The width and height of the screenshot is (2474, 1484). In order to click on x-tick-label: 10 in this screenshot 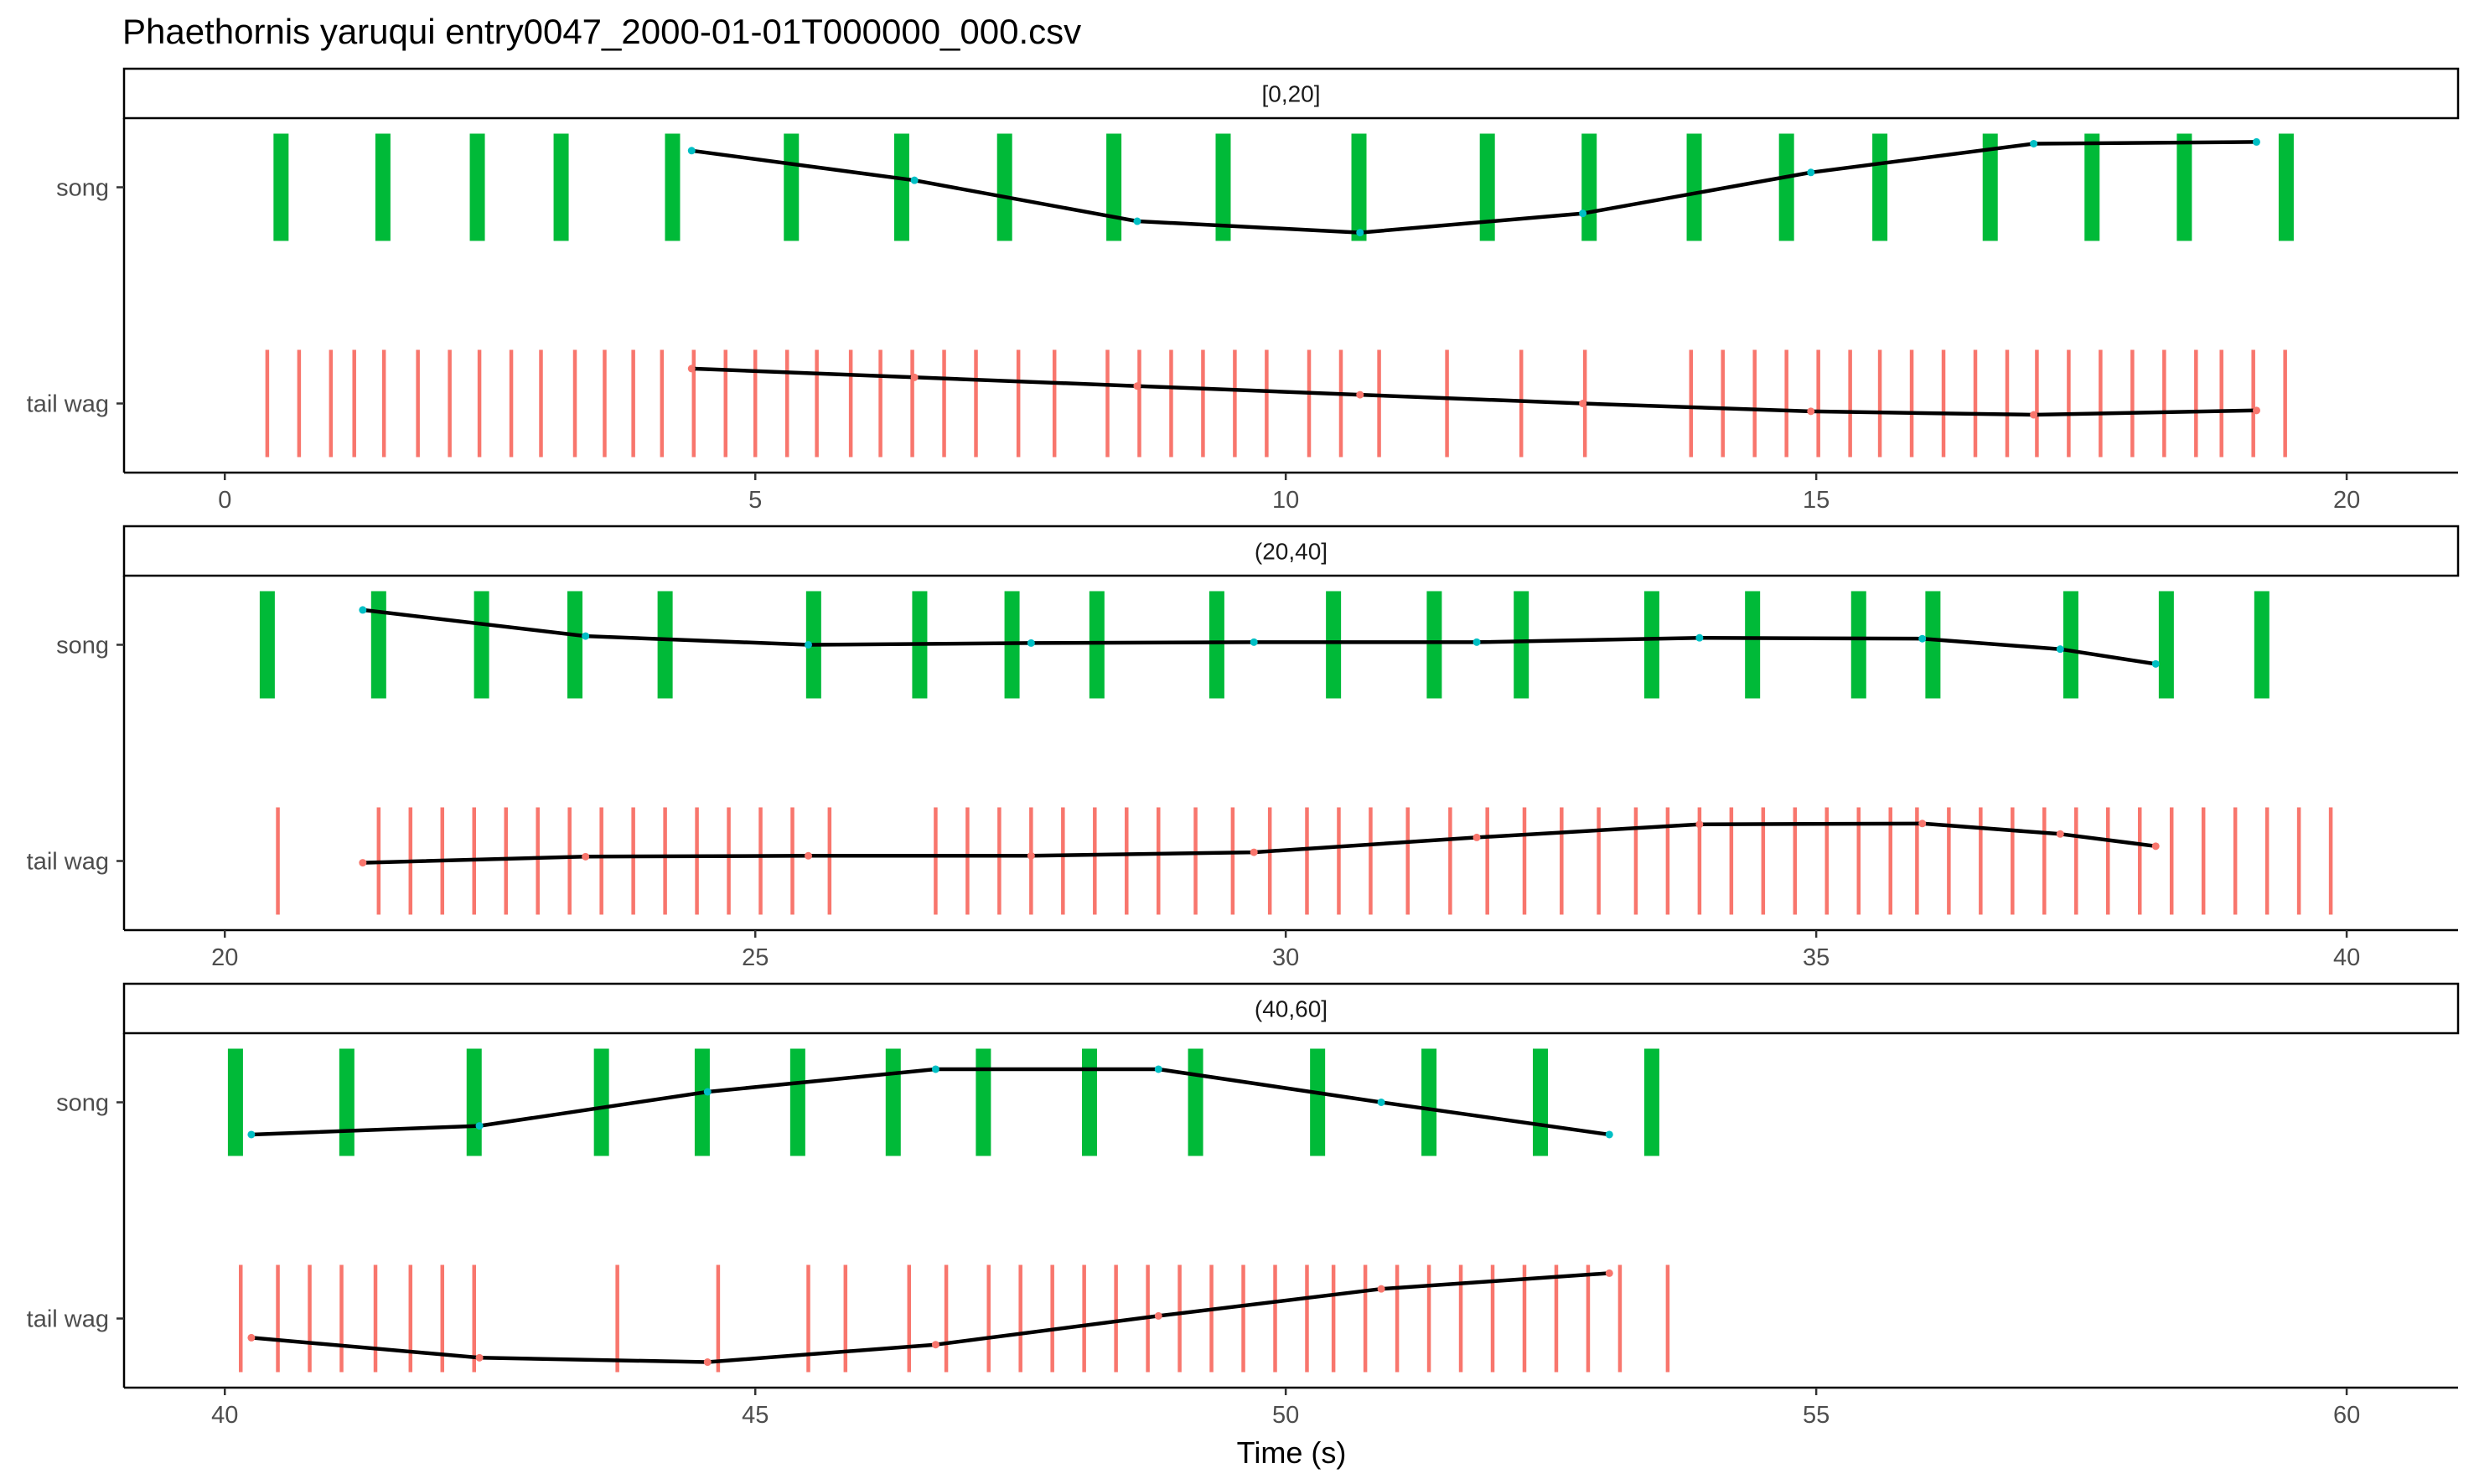, I will do `click(1286, 501)`.